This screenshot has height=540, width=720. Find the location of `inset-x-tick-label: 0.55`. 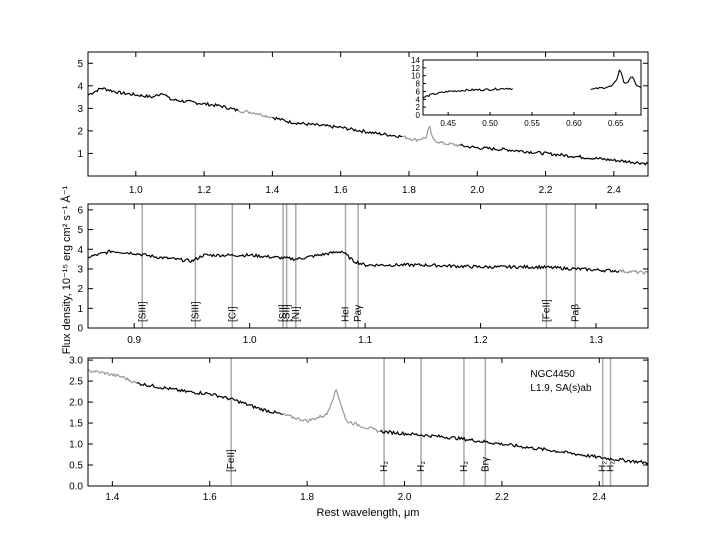

inset-x-tick-label: 0.55 is located at coordinates (532, 123).